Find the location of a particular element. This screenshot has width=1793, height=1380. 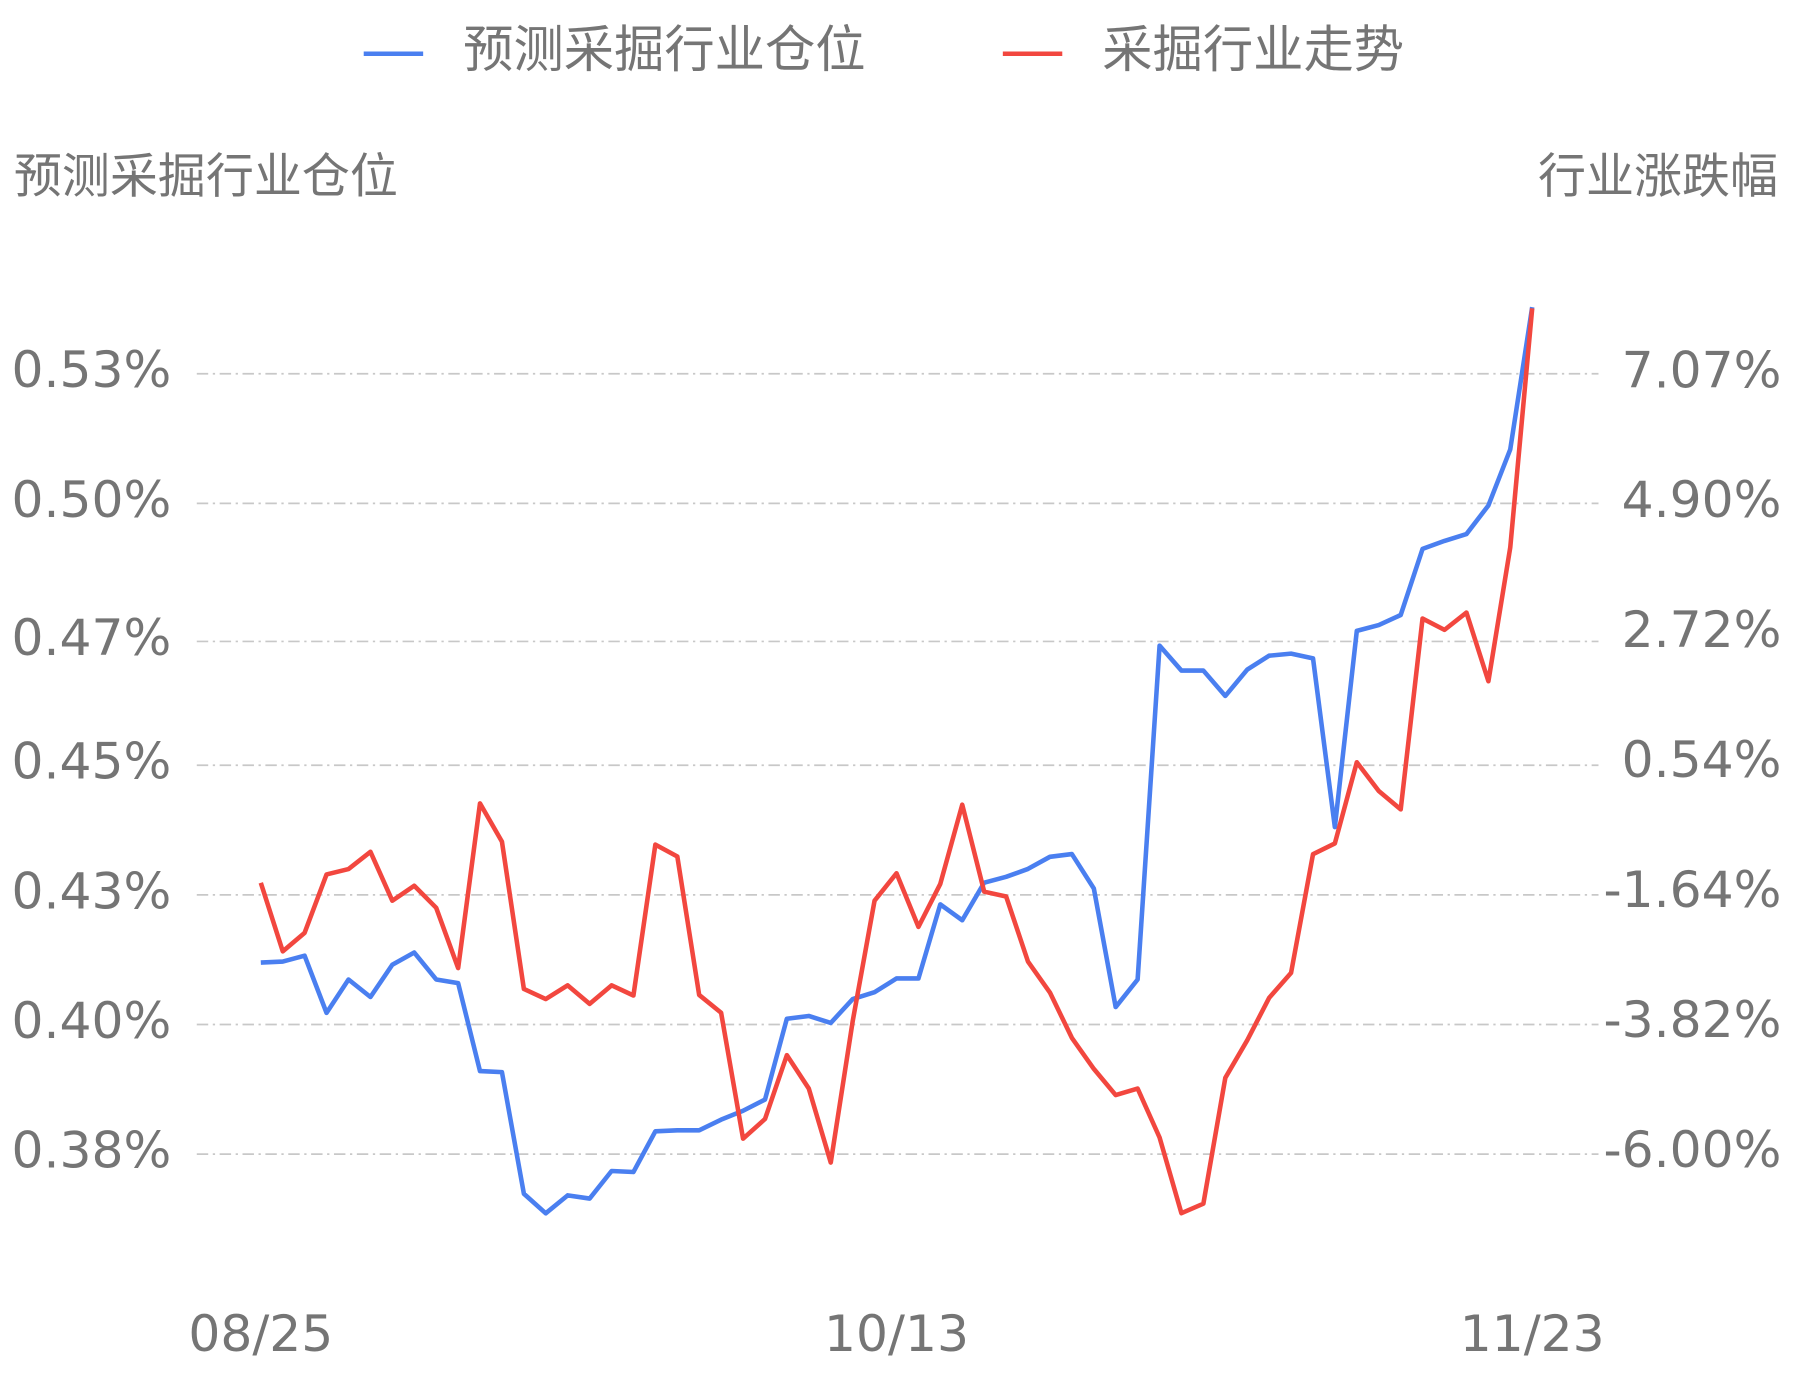

x-tick-label: 10/13 is located at coordinates (896, 1333).